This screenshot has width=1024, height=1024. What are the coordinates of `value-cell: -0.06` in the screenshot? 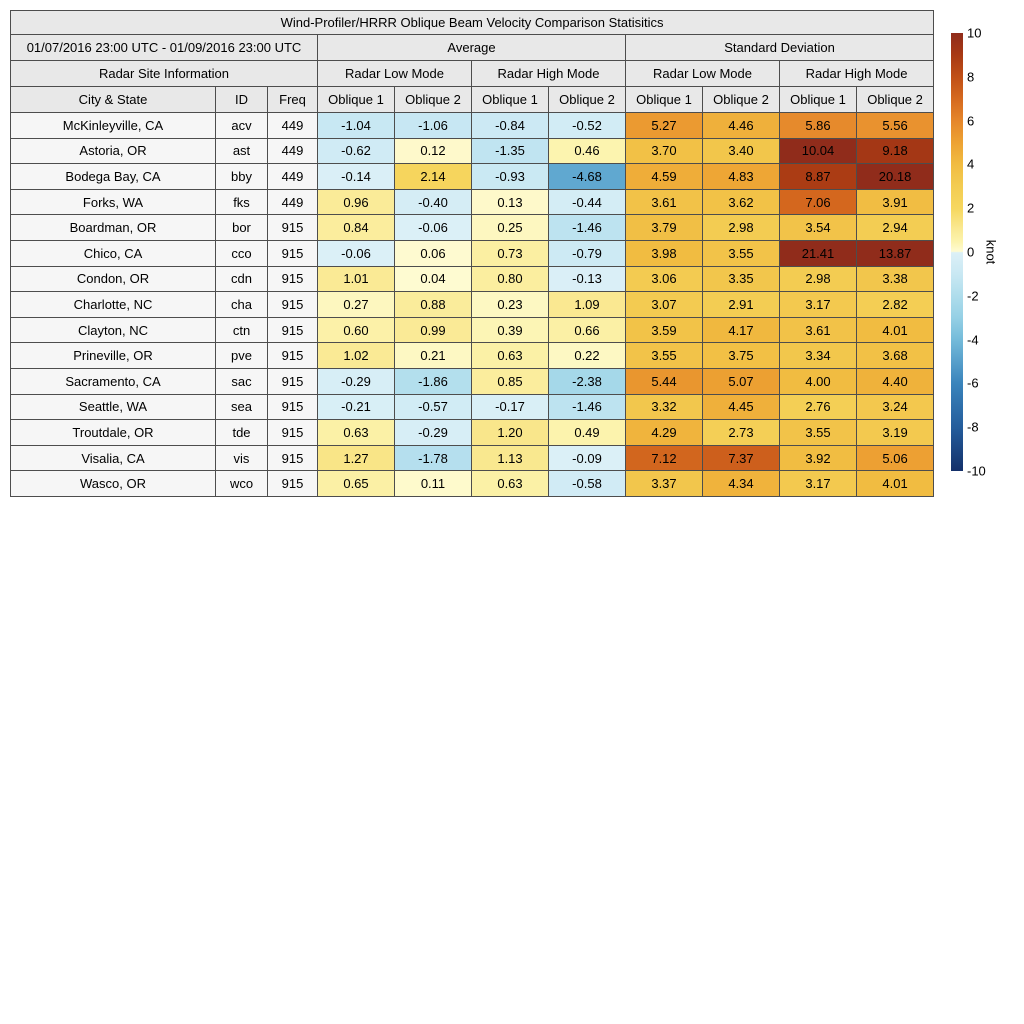 It's located at (433, 227).